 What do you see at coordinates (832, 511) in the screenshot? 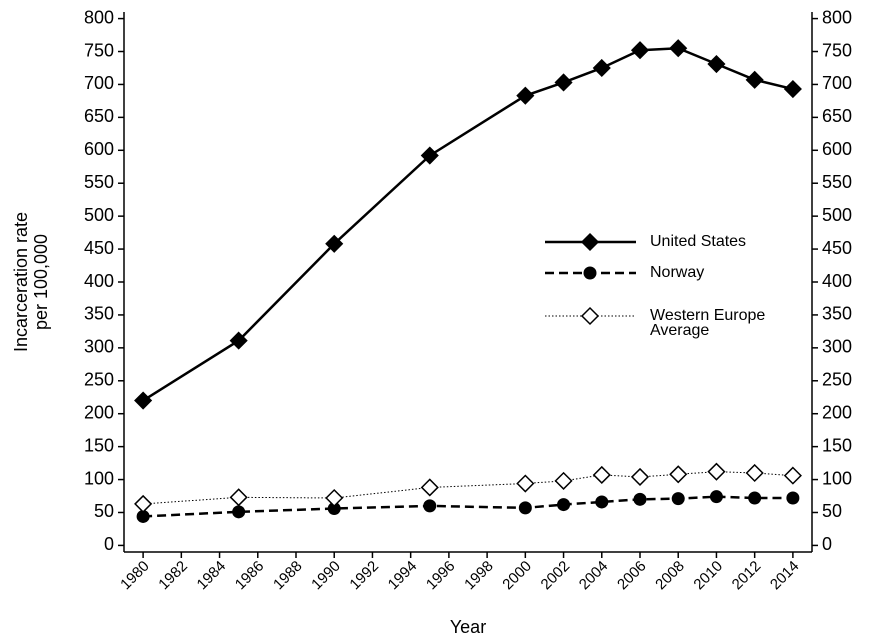
I see `y2-tick-label: 50` at bounding box center [832, 511].